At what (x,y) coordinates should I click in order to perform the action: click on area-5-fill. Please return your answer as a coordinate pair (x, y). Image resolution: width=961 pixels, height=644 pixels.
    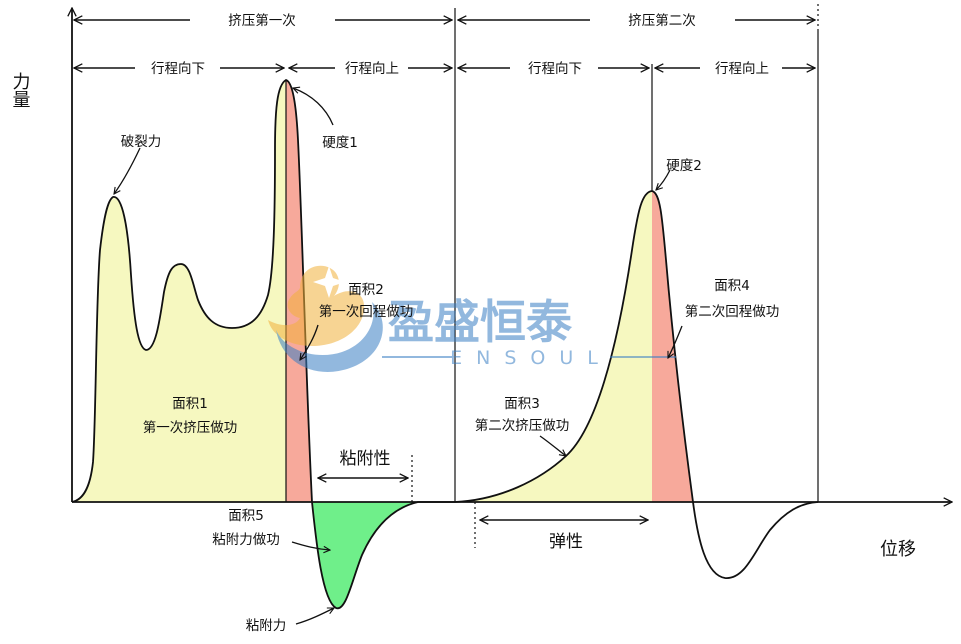
    Looking at the image, I should click on (365, 555).